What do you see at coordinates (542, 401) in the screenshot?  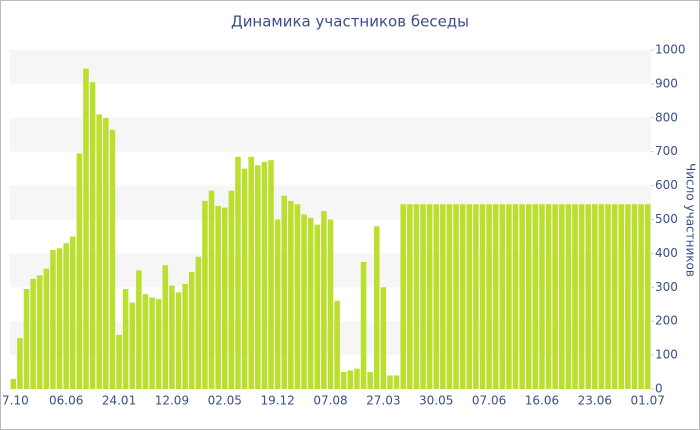 I see `x-tick-label: 16.06` at bounding box center [542, 401].